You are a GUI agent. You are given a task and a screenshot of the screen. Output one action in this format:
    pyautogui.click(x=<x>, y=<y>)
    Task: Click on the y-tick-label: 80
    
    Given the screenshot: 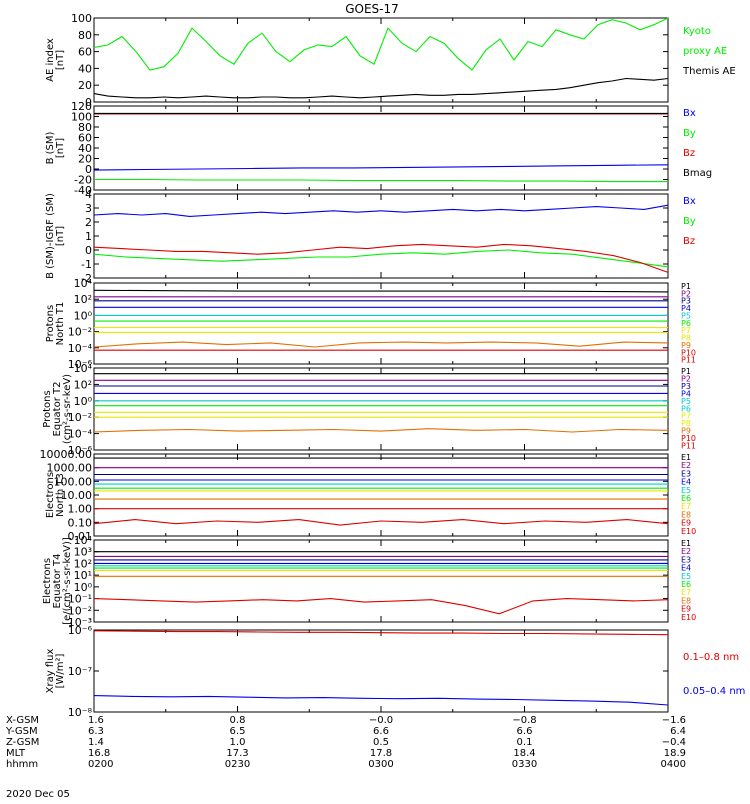 What is the action you would take?
    pyautogui.click(x=85, y=127)
    